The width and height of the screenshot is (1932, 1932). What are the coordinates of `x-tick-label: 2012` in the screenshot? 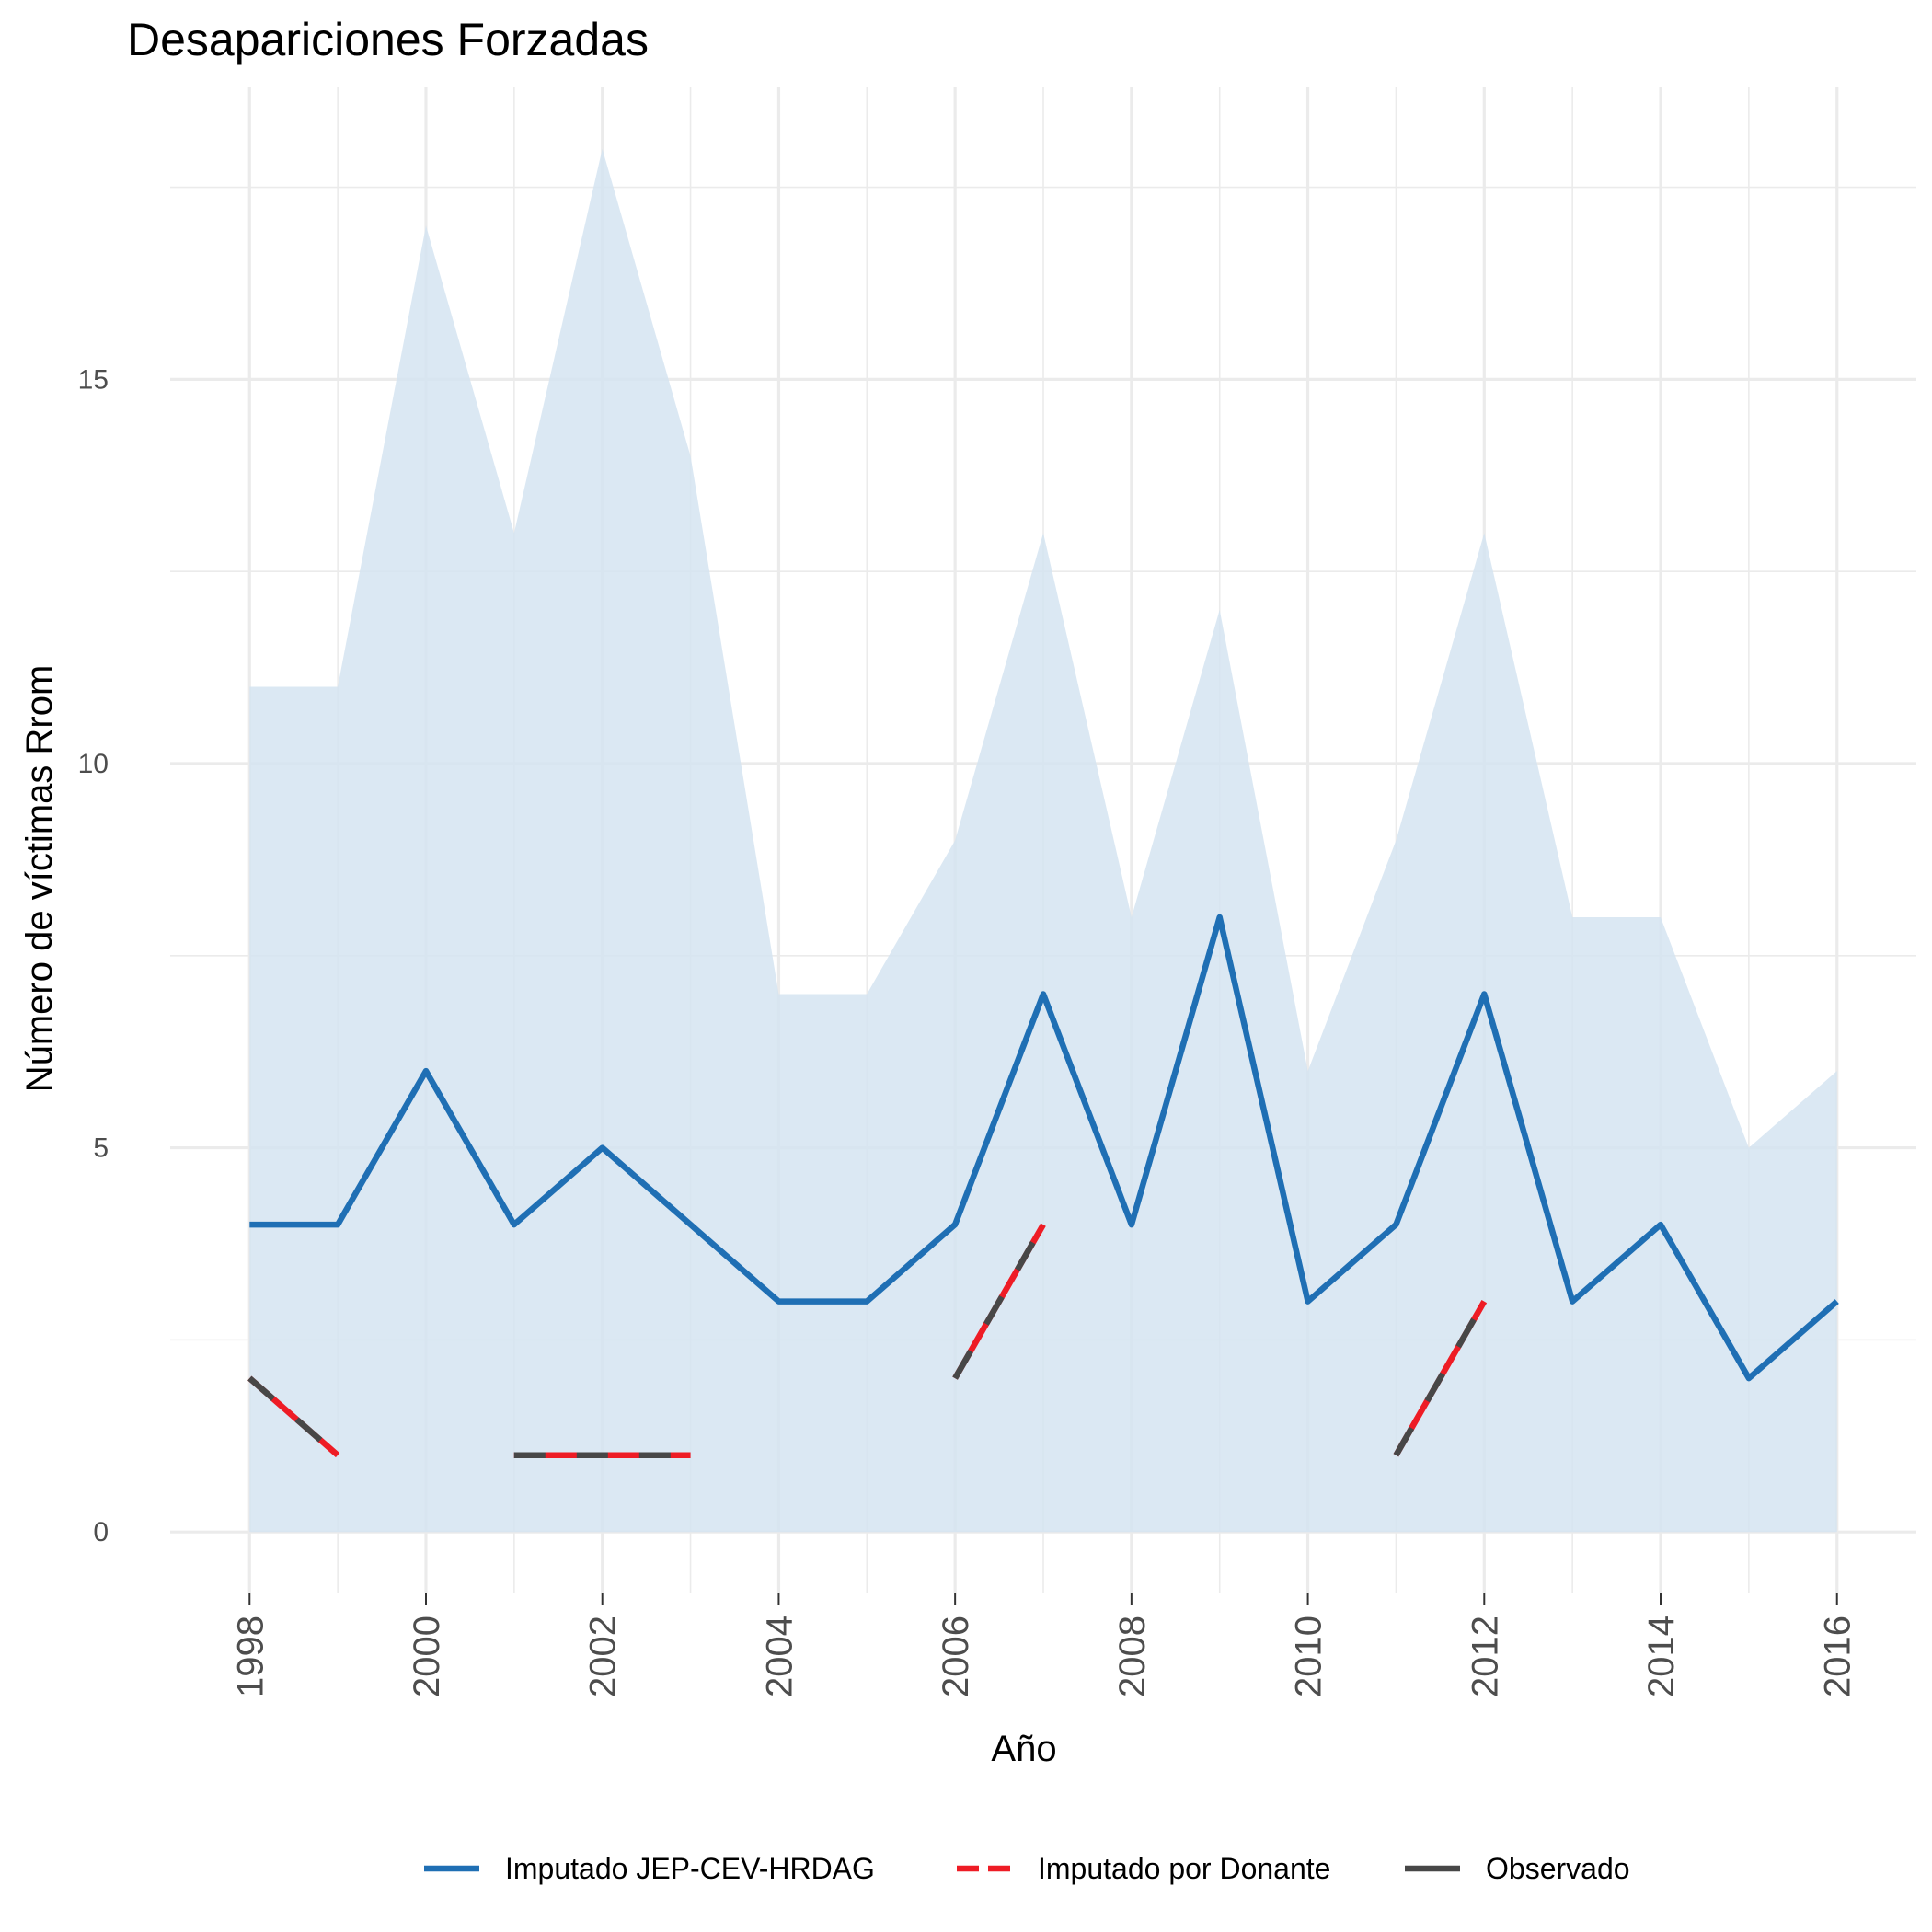 It's located at (1485, 1656).